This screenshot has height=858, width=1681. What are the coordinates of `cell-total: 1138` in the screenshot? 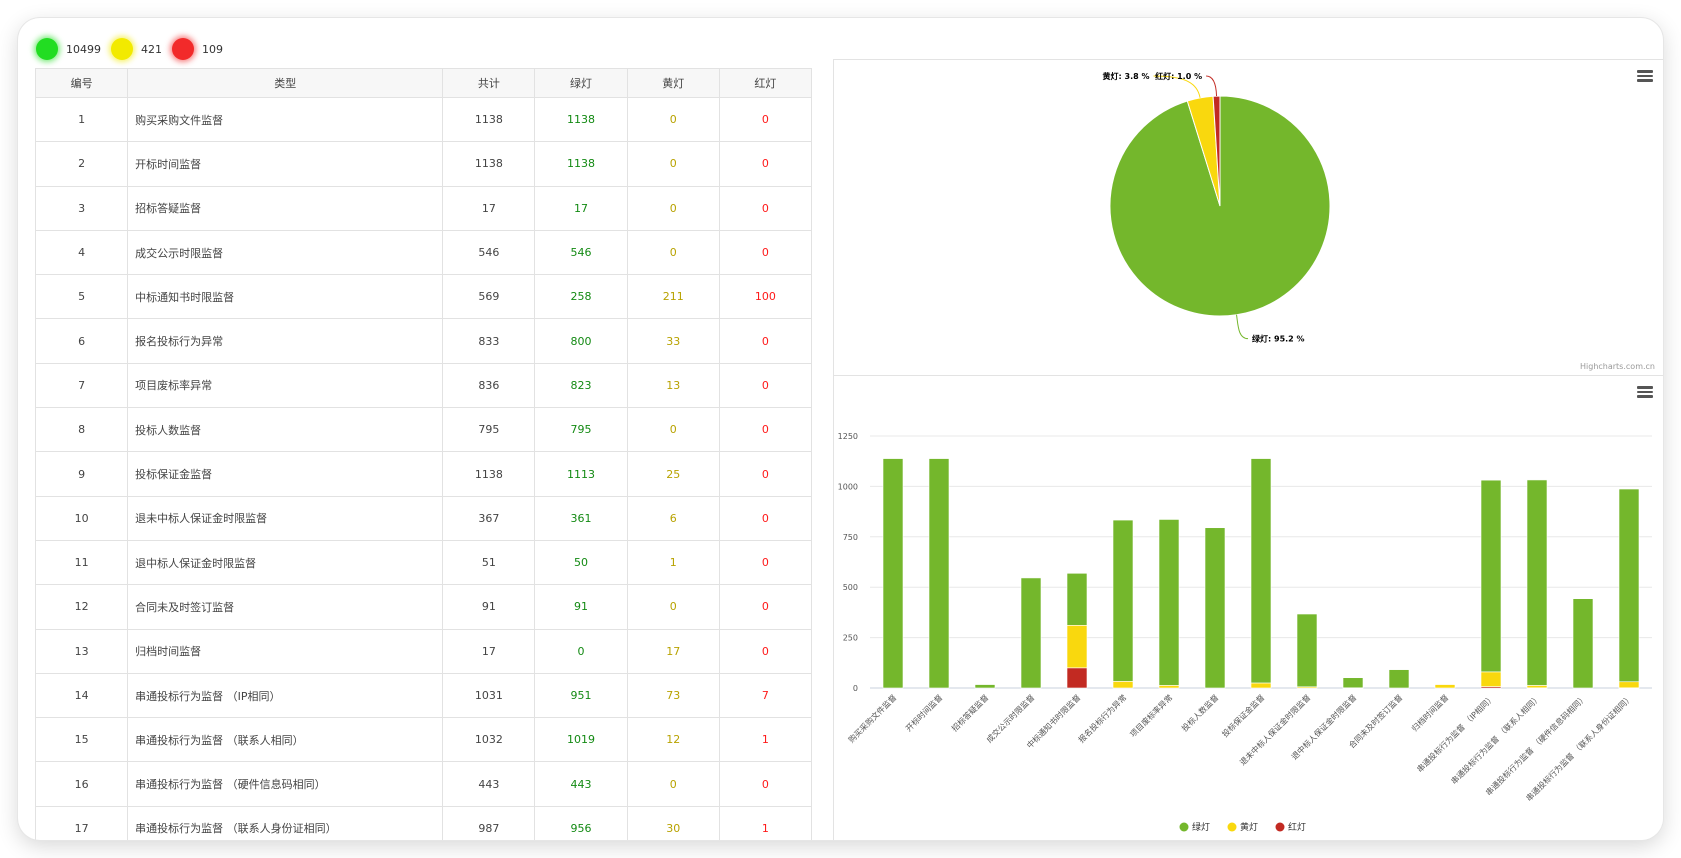 It's located at (489, 164).